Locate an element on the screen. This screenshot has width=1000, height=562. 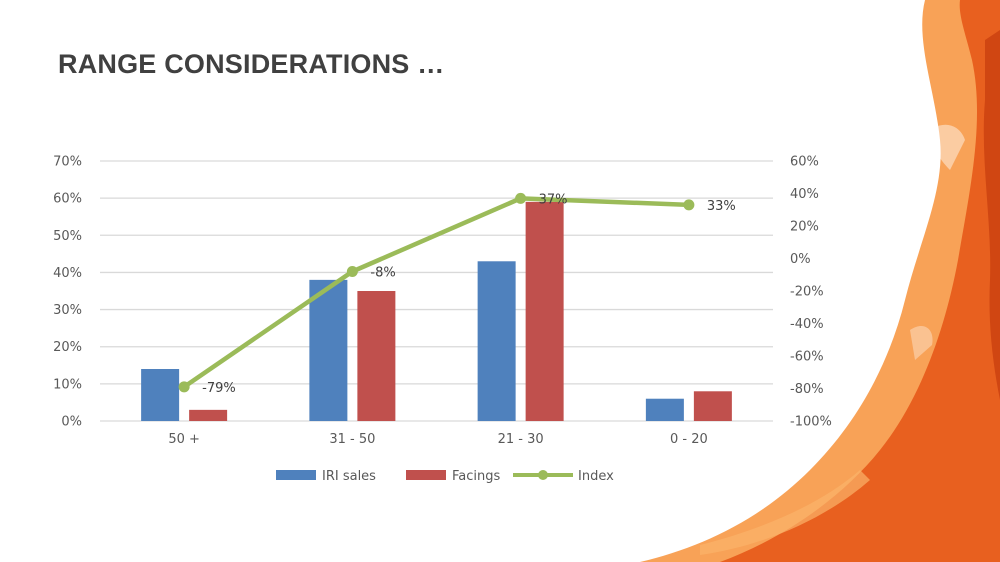
index-data-label: 37% is located at coordinates (553, 199).